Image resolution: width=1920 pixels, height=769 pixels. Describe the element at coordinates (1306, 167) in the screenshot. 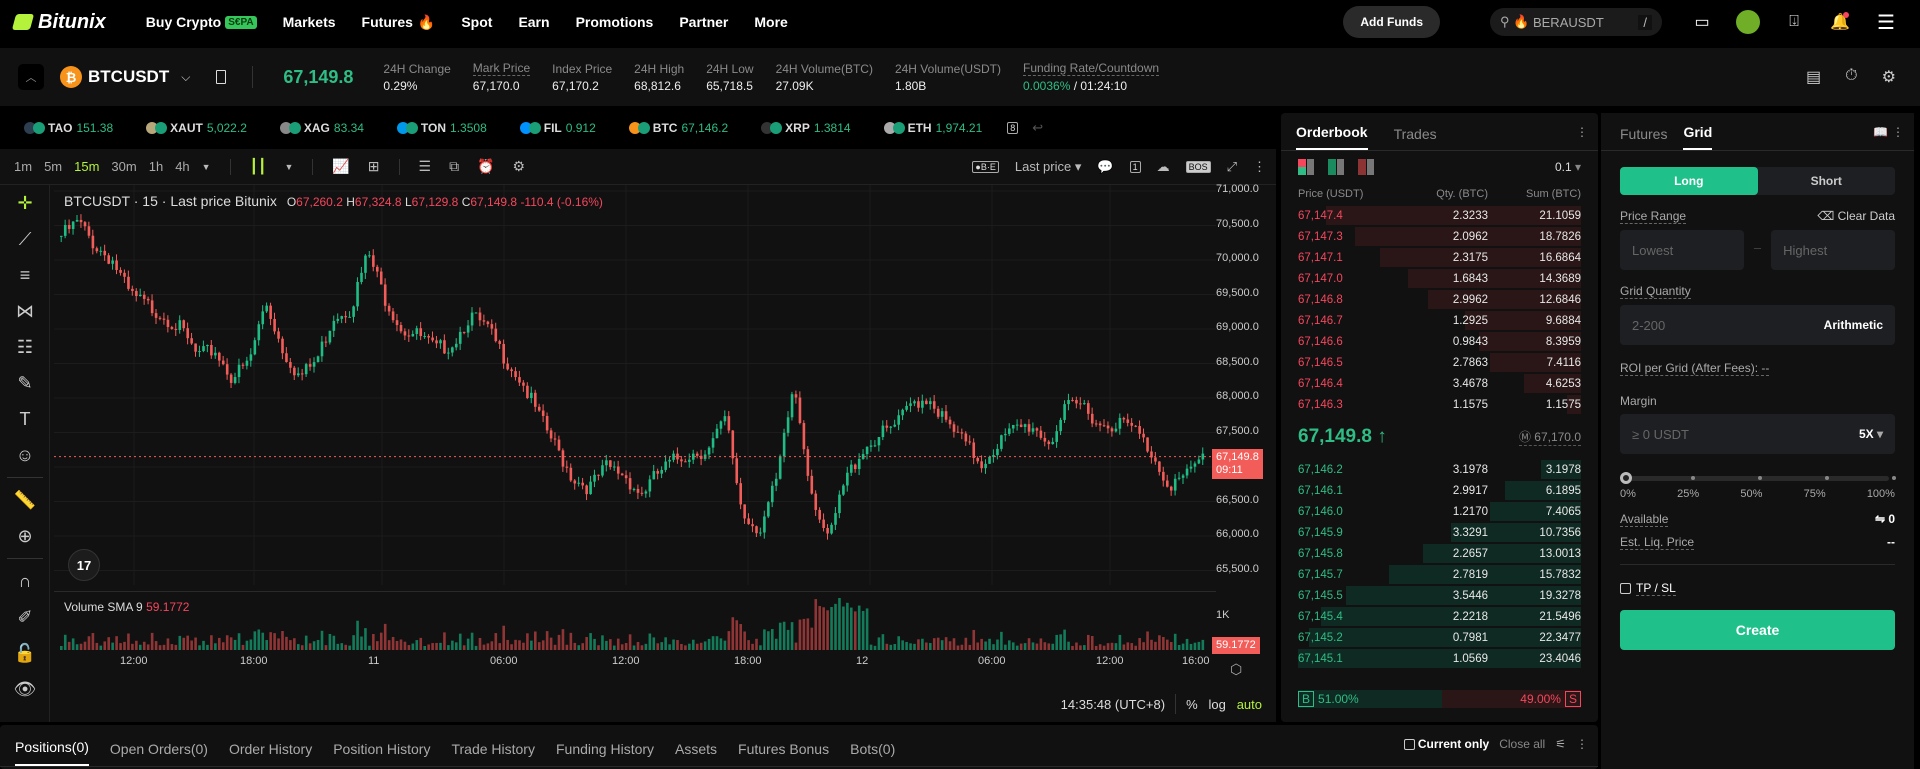

I see `view-both-icon` at that location.